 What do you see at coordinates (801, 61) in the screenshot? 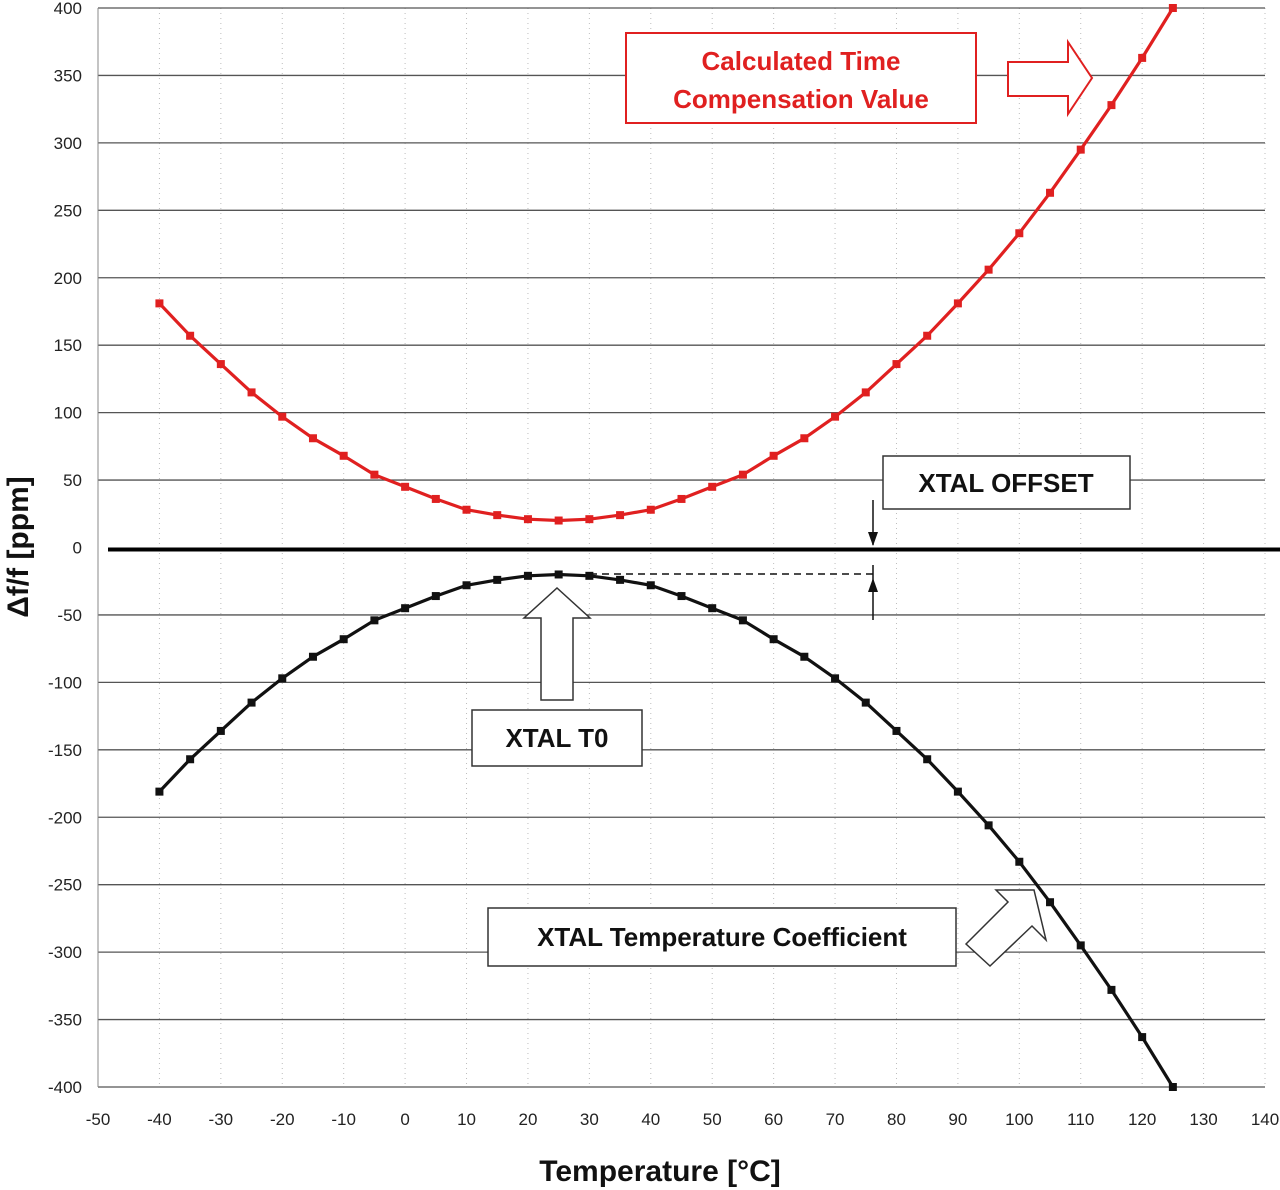
I see `calc-annotation-line1: Calculated Time` at bounding box center [801, 61].